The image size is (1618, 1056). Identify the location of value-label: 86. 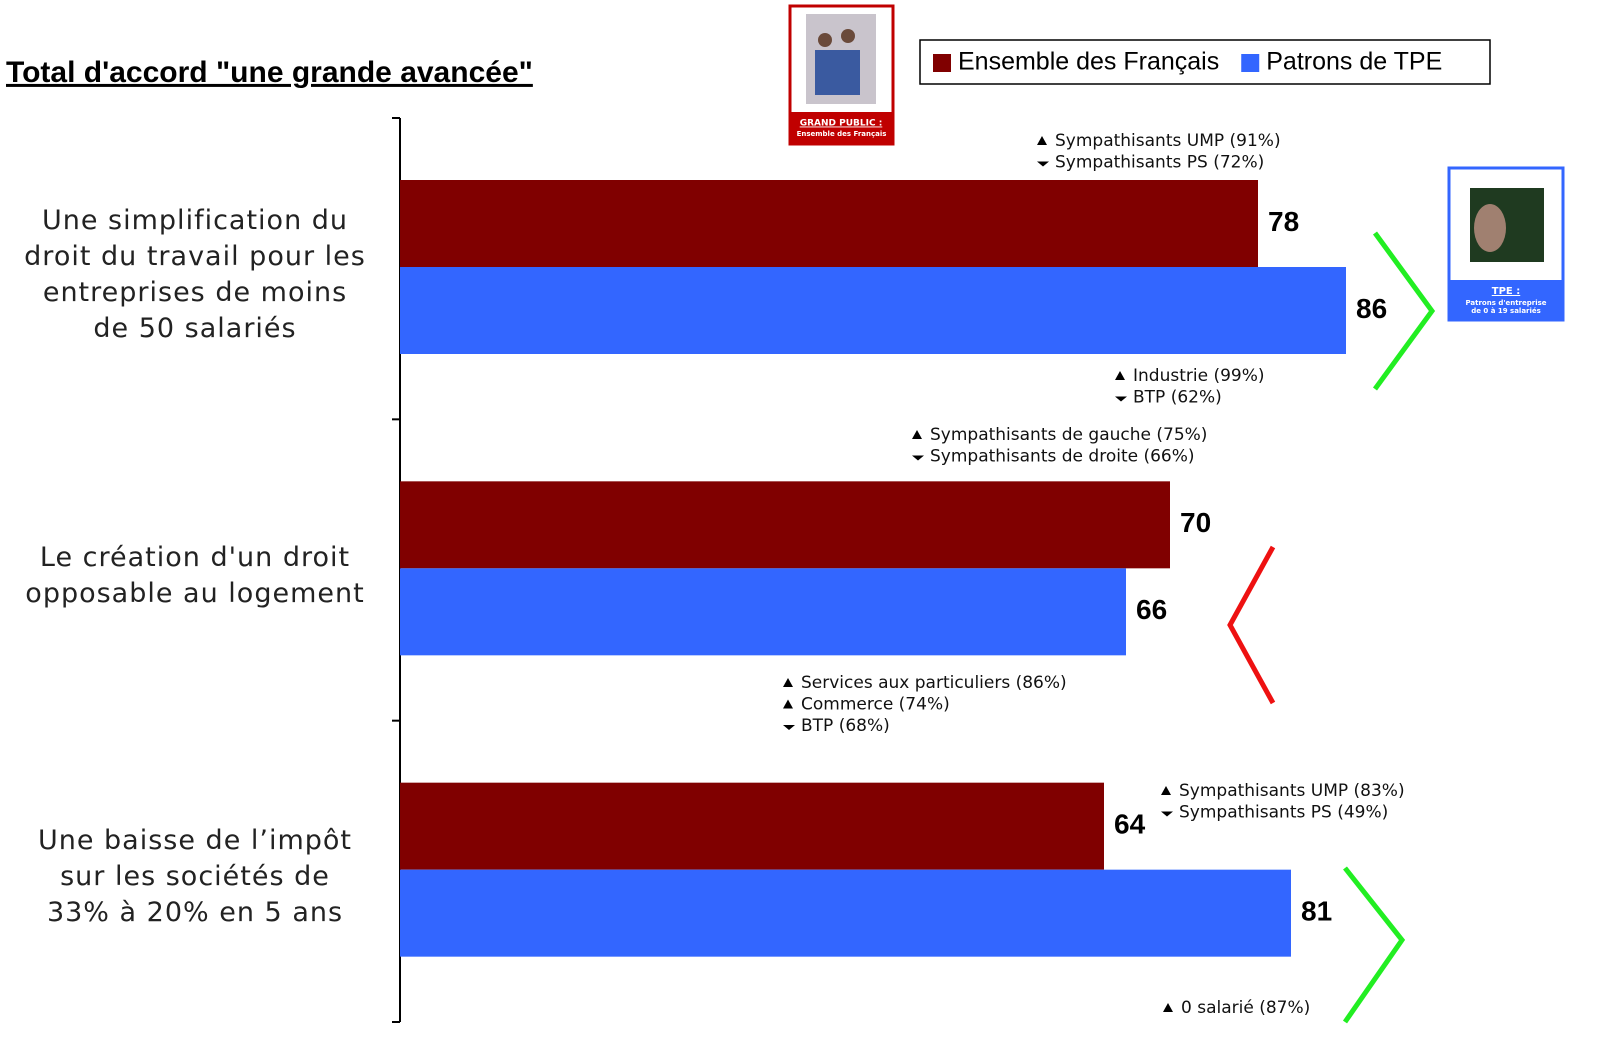
(1371, 308).